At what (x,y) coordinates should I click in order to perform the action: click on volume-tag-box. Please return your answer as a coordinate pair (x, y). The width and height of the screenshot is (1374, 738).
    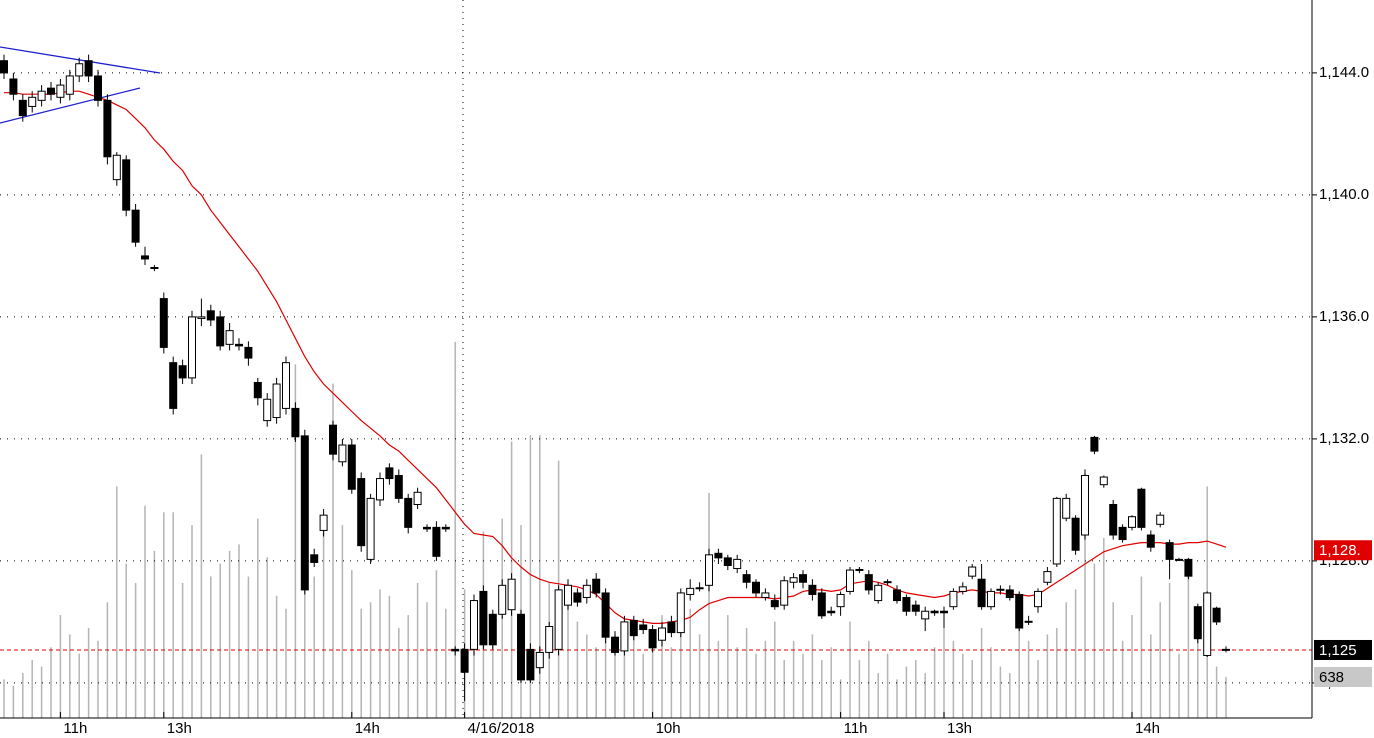
    Looking at the image, I should click on (1343, 676).